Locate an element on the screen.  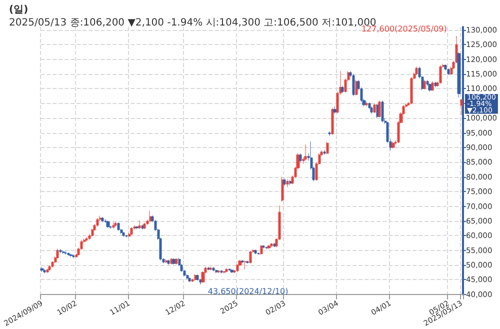
annotation: 43,650(2024/12/10) is located at coordinates (248, 291).